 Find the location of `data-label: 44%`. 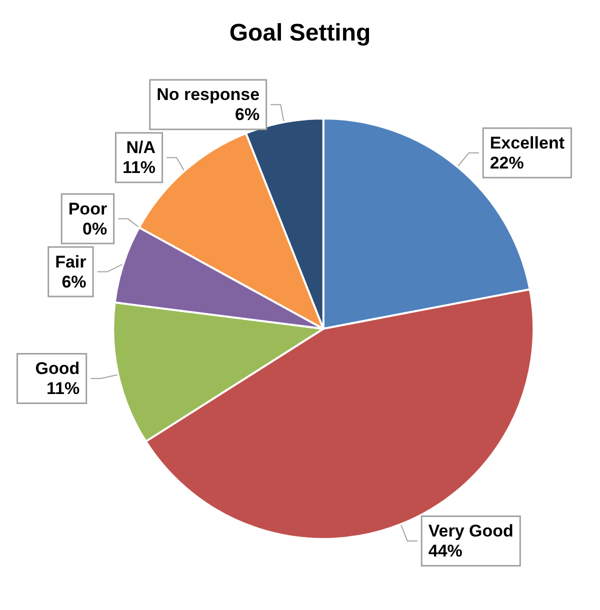

data-label: 44% is located at coordinates (445, 550).